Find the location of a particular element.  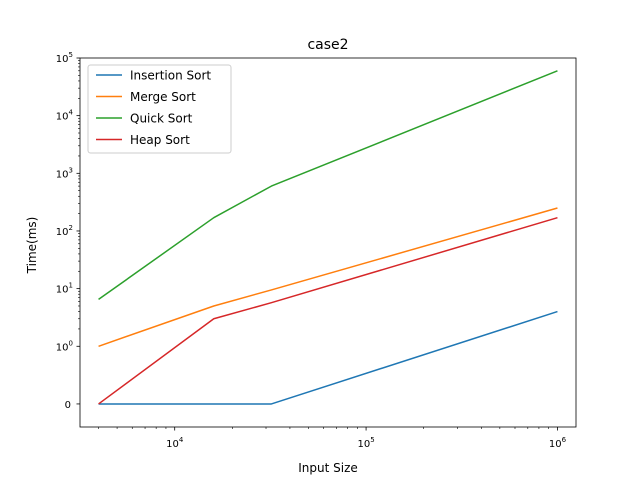

y-tick-label: 10³ is located at coordinates (64, 173).